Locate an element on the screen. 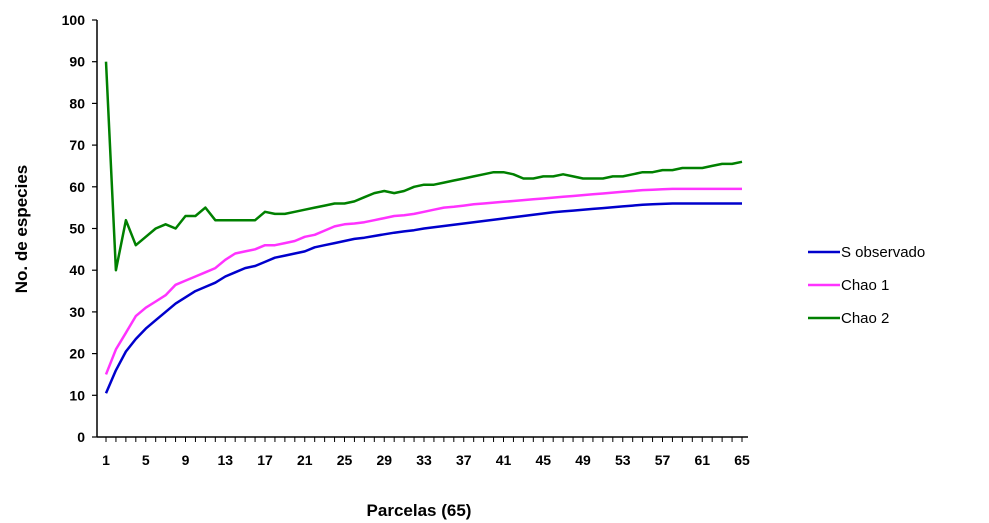  x-tick-label: 9 is located at coordinates (186, 460).